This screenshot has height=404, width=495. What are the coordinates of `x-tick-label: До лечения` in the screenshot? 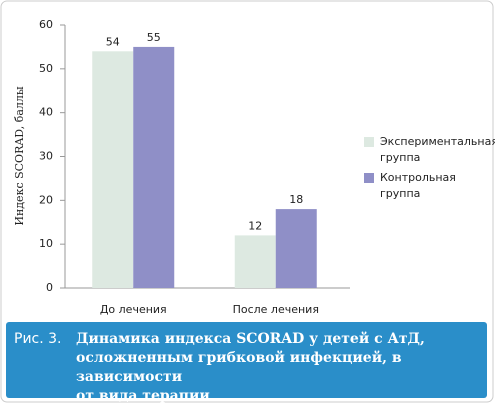 It's located at (133, 309).